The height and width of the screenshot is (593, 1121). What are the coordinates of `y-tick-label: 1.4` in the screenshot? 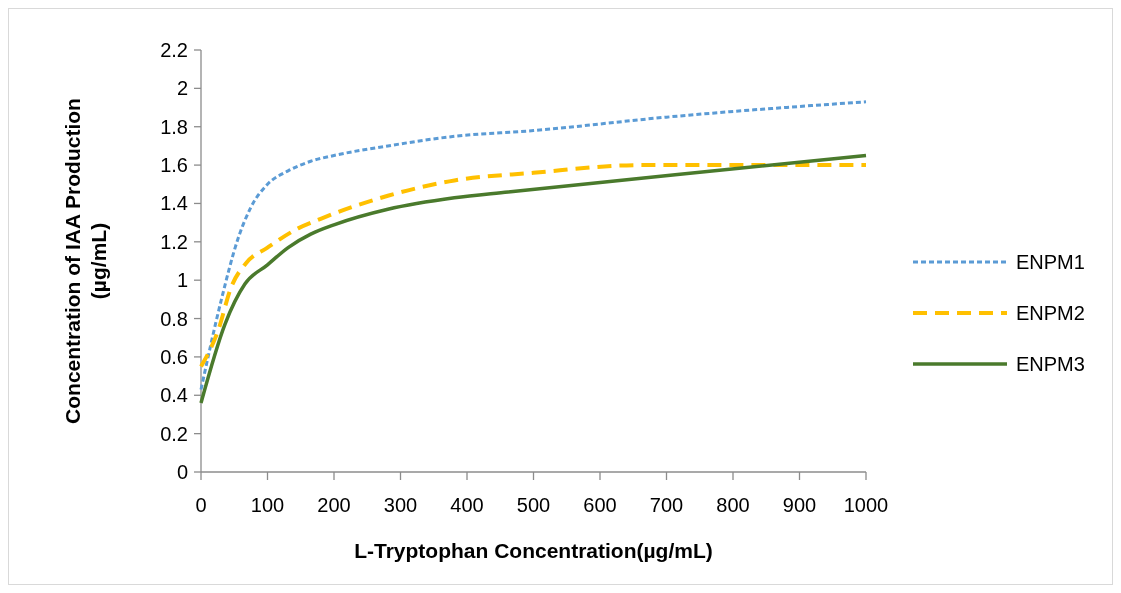 It's located at (174, 203).